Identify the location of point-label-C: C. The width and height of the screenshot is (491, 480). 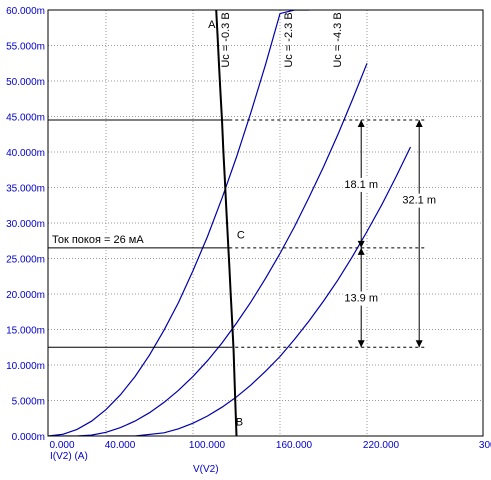
(241, 236).